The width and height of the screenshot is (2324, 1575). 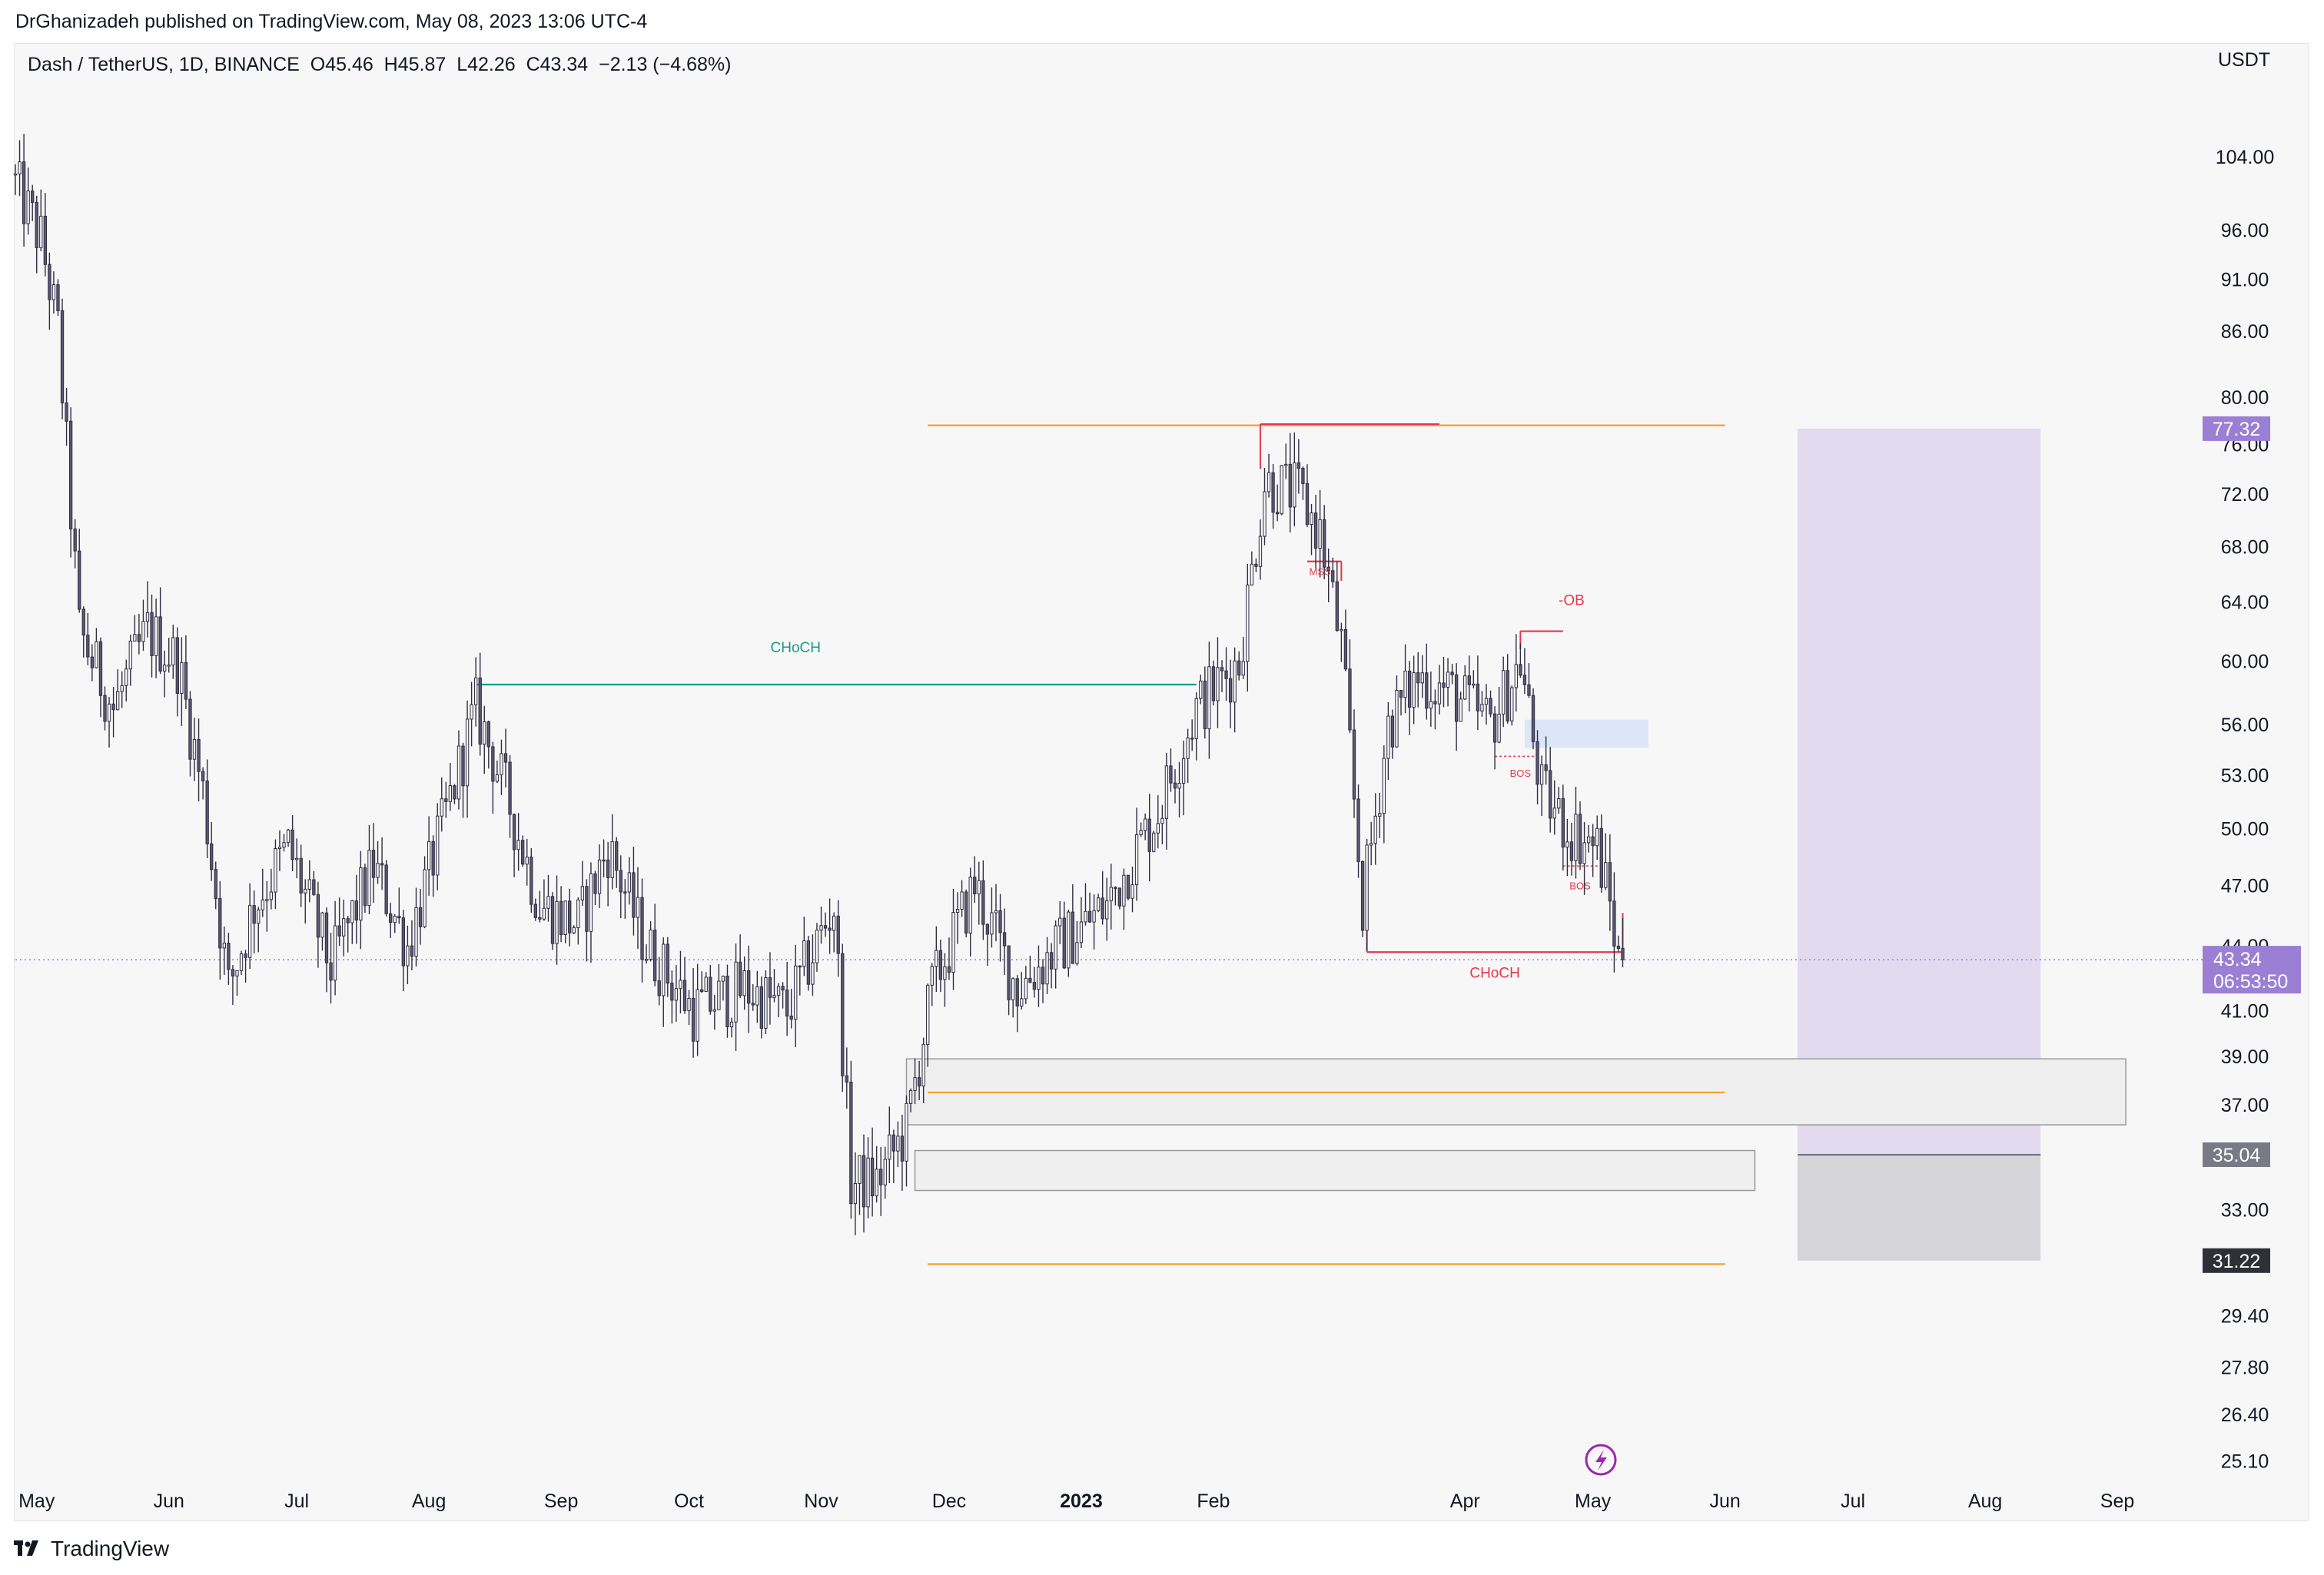 I want to click on ohlc-low: L42.26, so click(x=486, y=64).